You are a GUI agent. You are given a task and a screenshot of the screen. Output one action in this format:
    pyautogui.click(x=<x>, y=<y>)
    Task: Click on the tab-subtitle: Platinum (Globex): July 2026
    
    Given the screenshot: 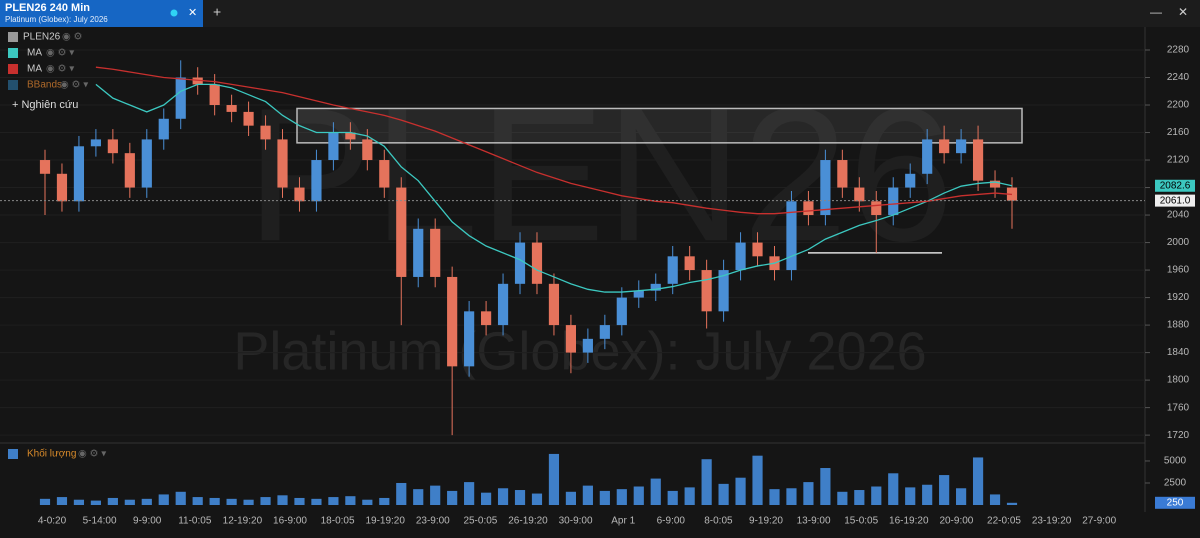 What is the action you would take?
    pyautogui.click(x=56, y=19)
    